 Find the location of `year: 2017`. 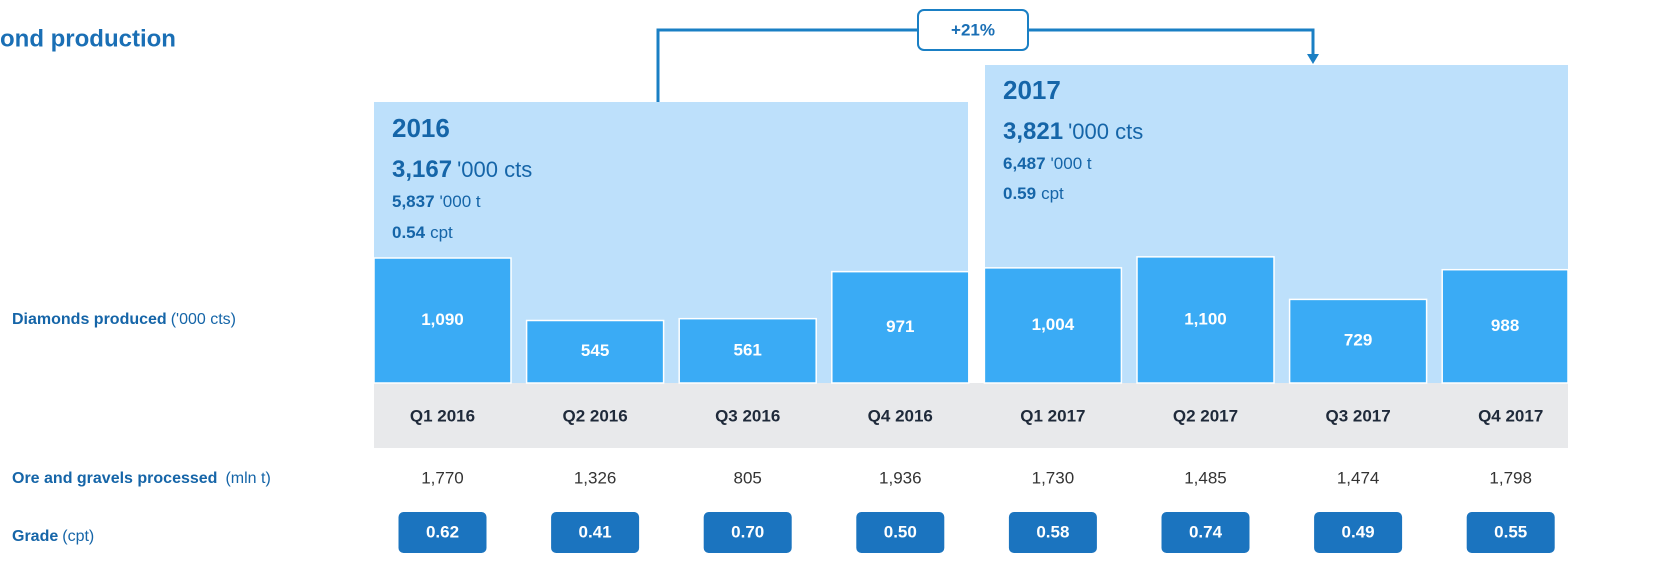

year: 2017 is located at coordinates (1032, 90).